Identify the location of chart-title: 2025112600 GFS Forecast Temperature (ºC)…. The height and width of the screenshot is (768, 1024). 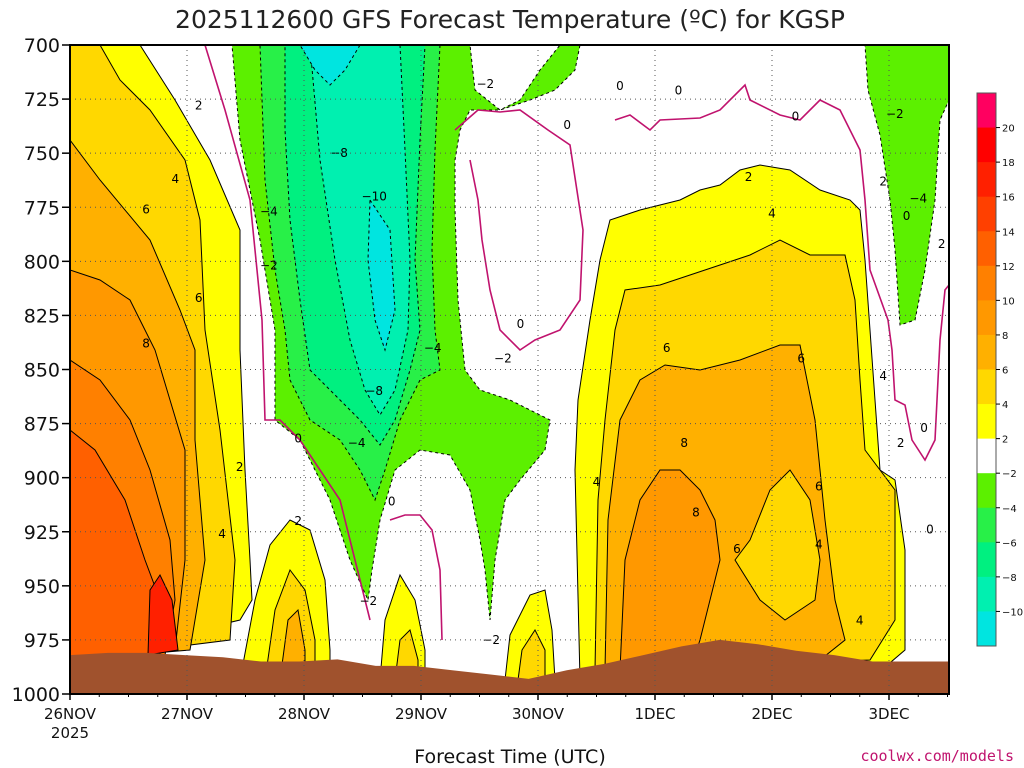
(510, 19).